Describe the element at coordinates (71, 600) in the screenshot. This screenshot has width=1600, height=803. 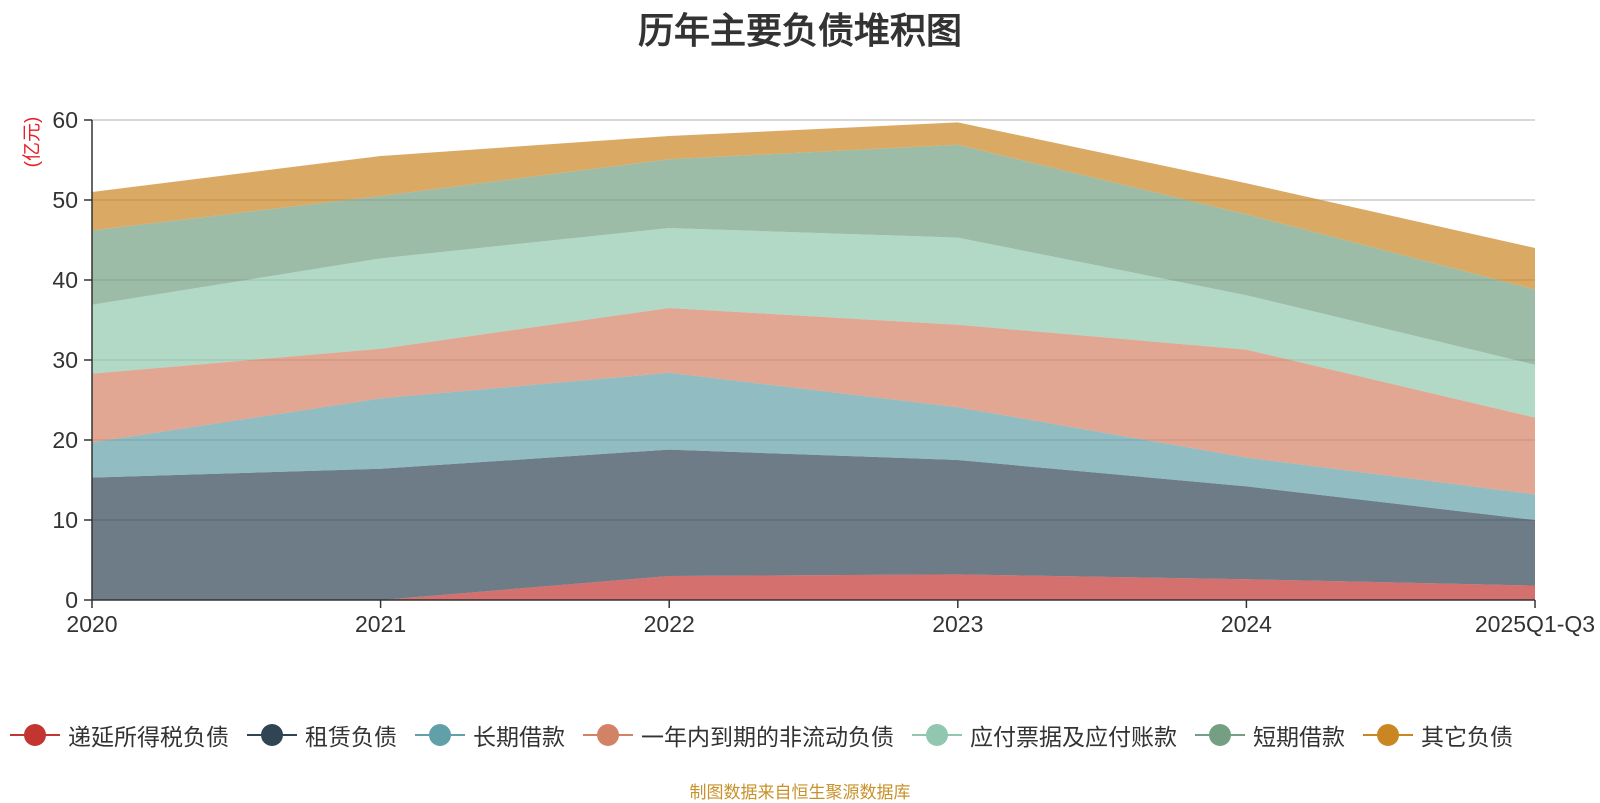
I see `y-tick-label: 0` at that location.